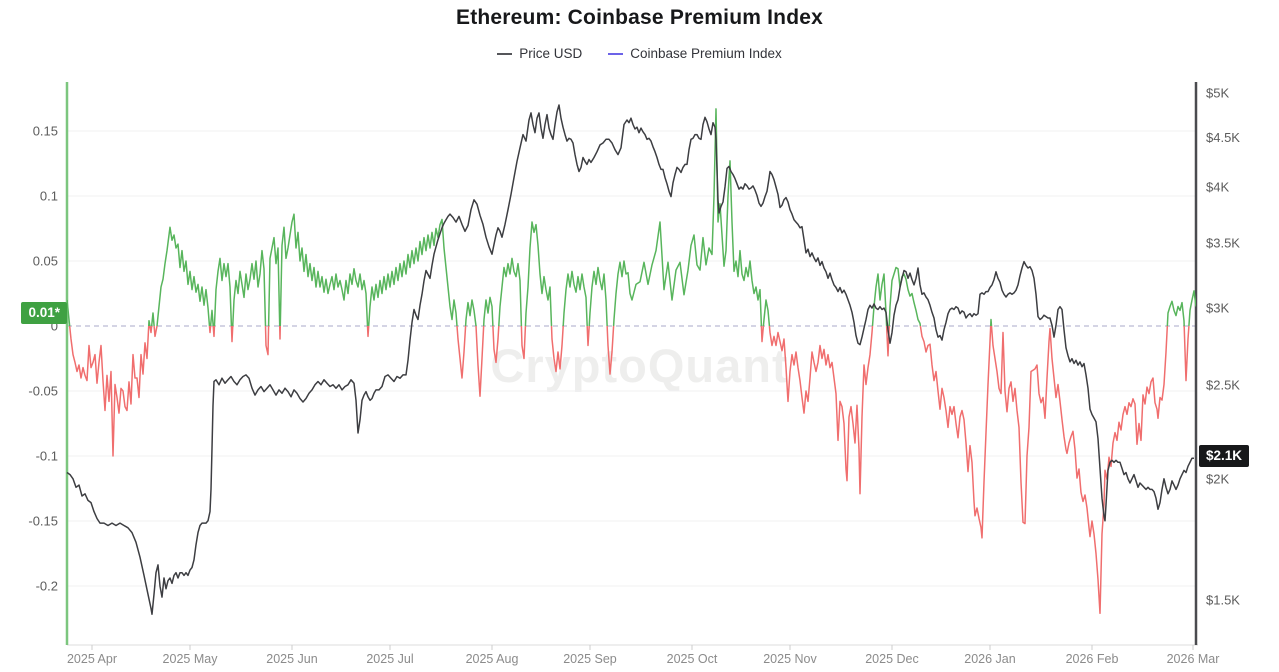  I want to click on right-axis-tick-label: $2K, so click(1217, 478).